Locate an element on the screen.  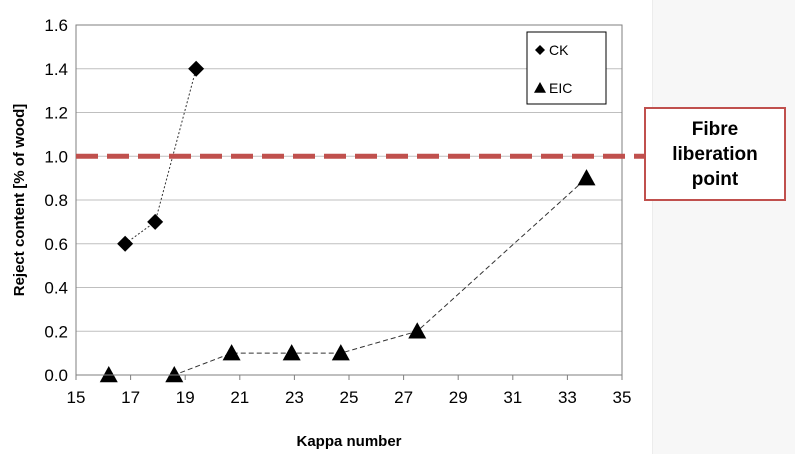
callout-text: Fibre liberation point is located at coordinates (715, 154).